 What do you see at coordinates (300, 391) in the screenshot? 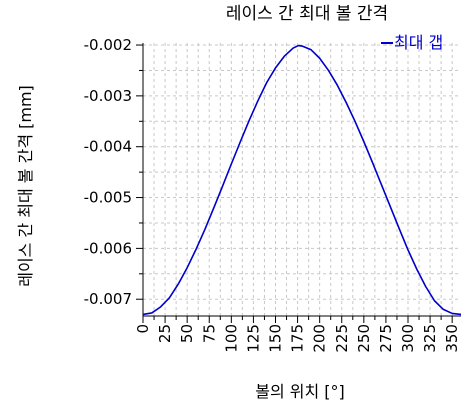
I see `x-axis-label: 볼의 위치 [°]` at bounding box center [300, 391].